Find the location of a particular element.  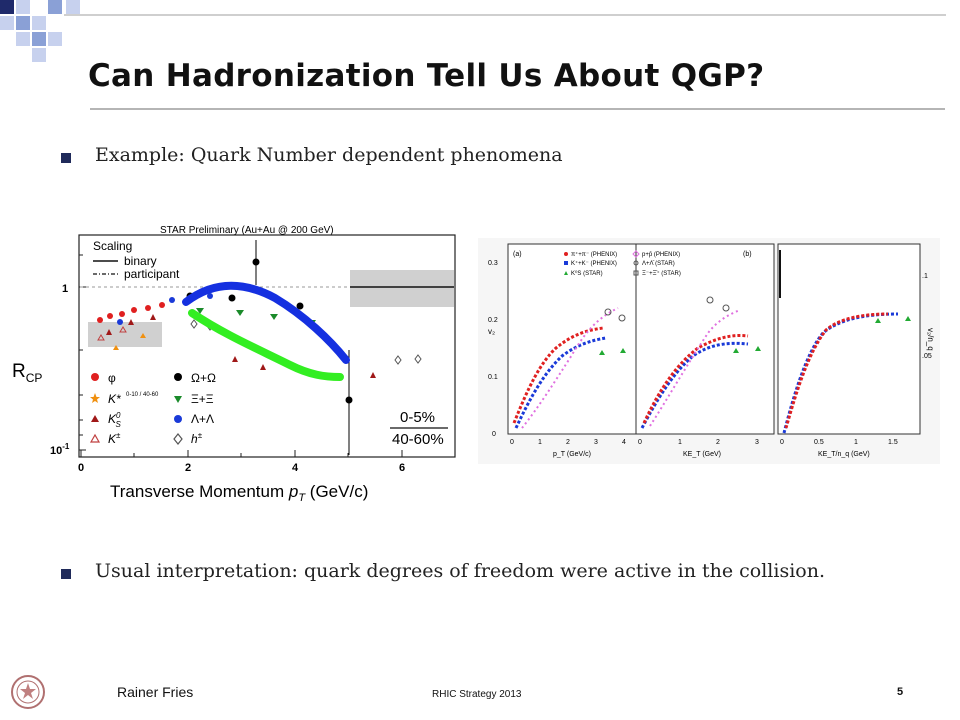

rcp-header: STAR Preliminary (Au+Au @ 200 GeV) is located at coordinates (247, 230).